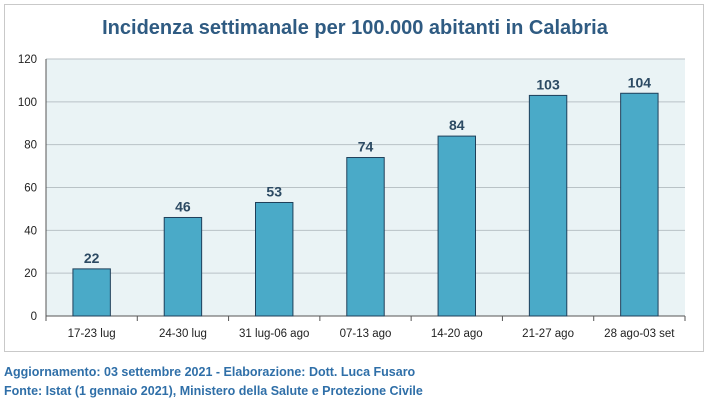 The height and width of the screenshot is (405, 709). Describe the element at coordinates (457, 334) in the screenshot. I see `x-tick-label: 14-20 ago` at that location.